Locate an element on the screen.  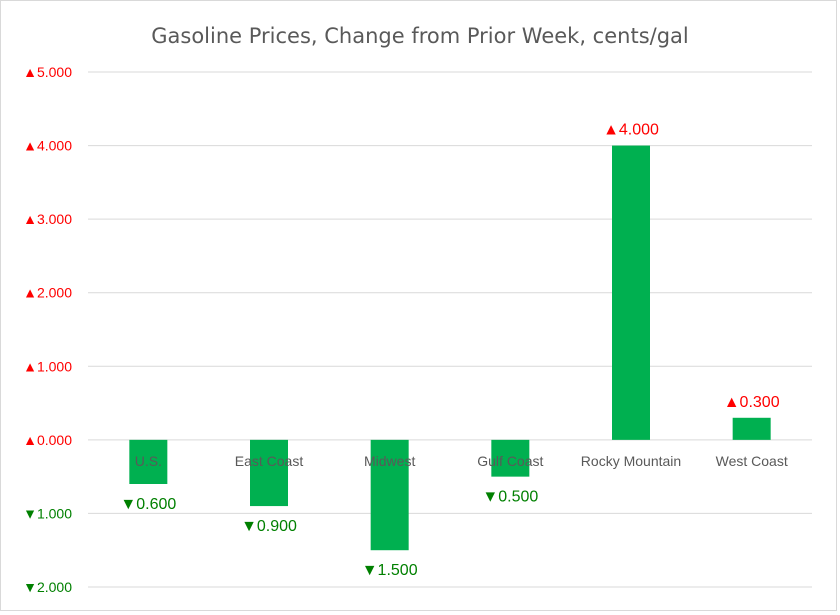
y-tick-label: ▲4.000 is located at coordinates (47, 146).